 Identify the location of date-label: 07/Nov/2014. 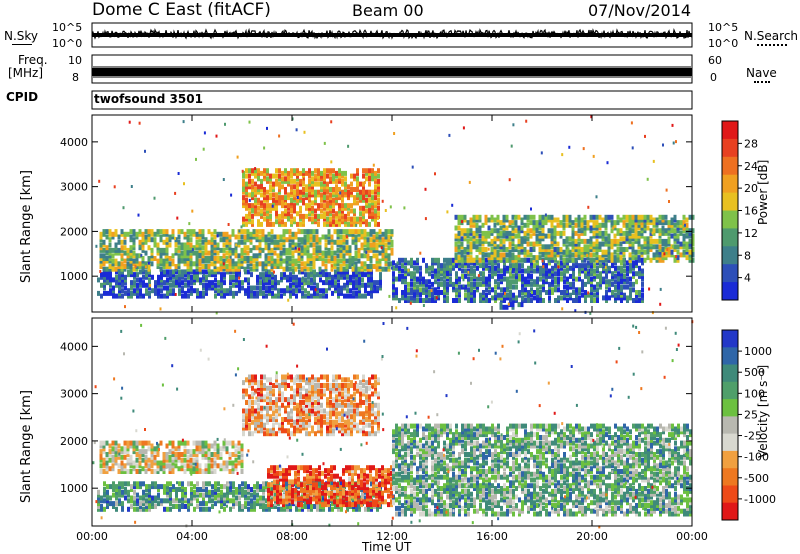
(640, 10).